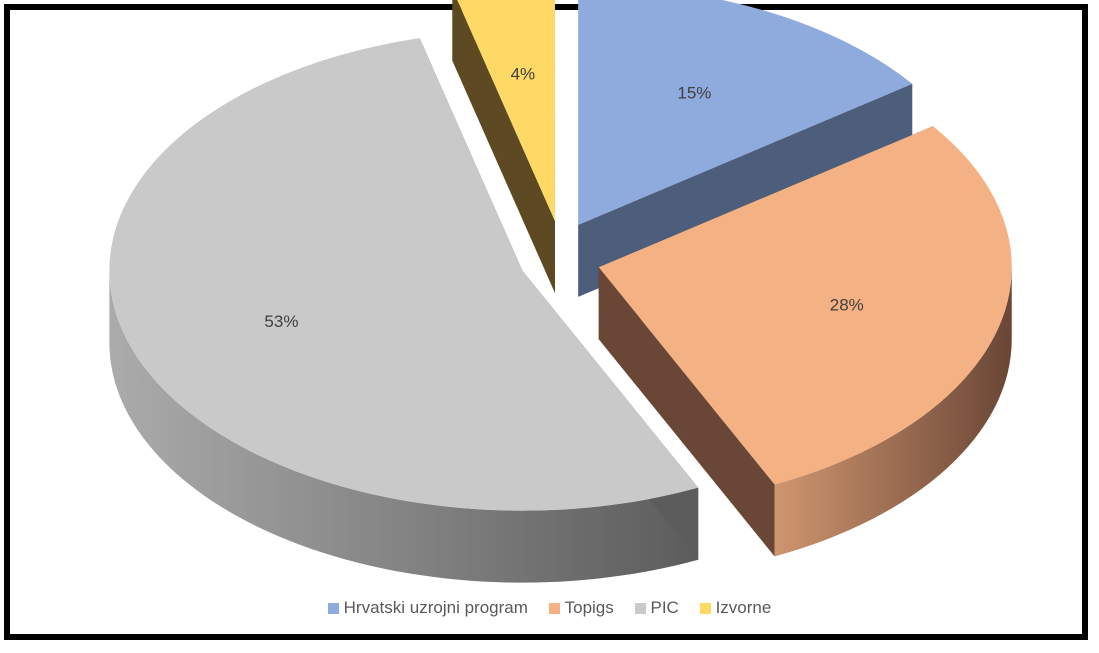 The image size is (1099, 653). Describe the element at coordinates (705, 608) in the screenshot. I see `legend-swatch-izvorne` at that location.